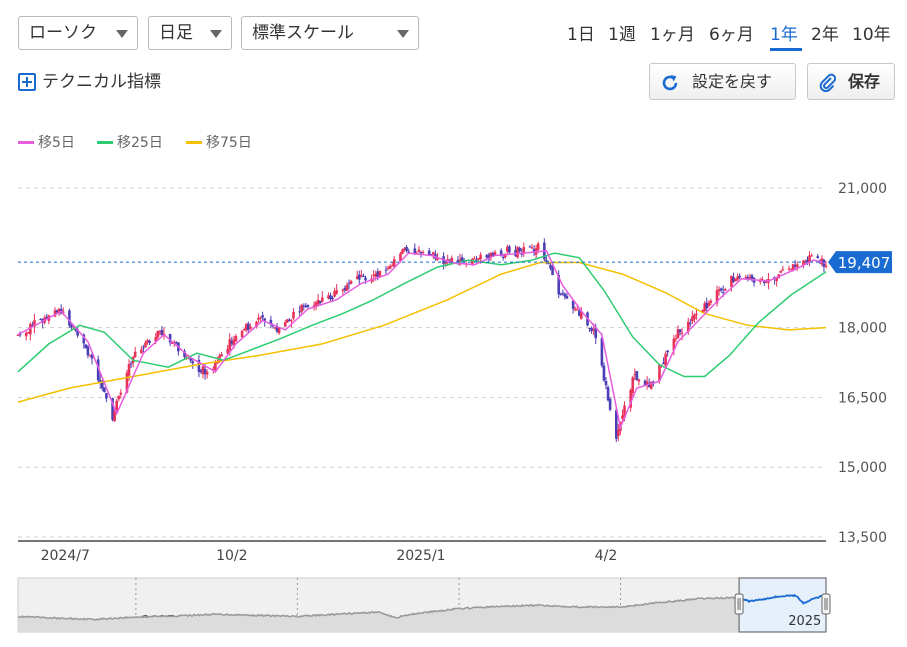  I want to click on paperclip-icon, so click(828, 83).